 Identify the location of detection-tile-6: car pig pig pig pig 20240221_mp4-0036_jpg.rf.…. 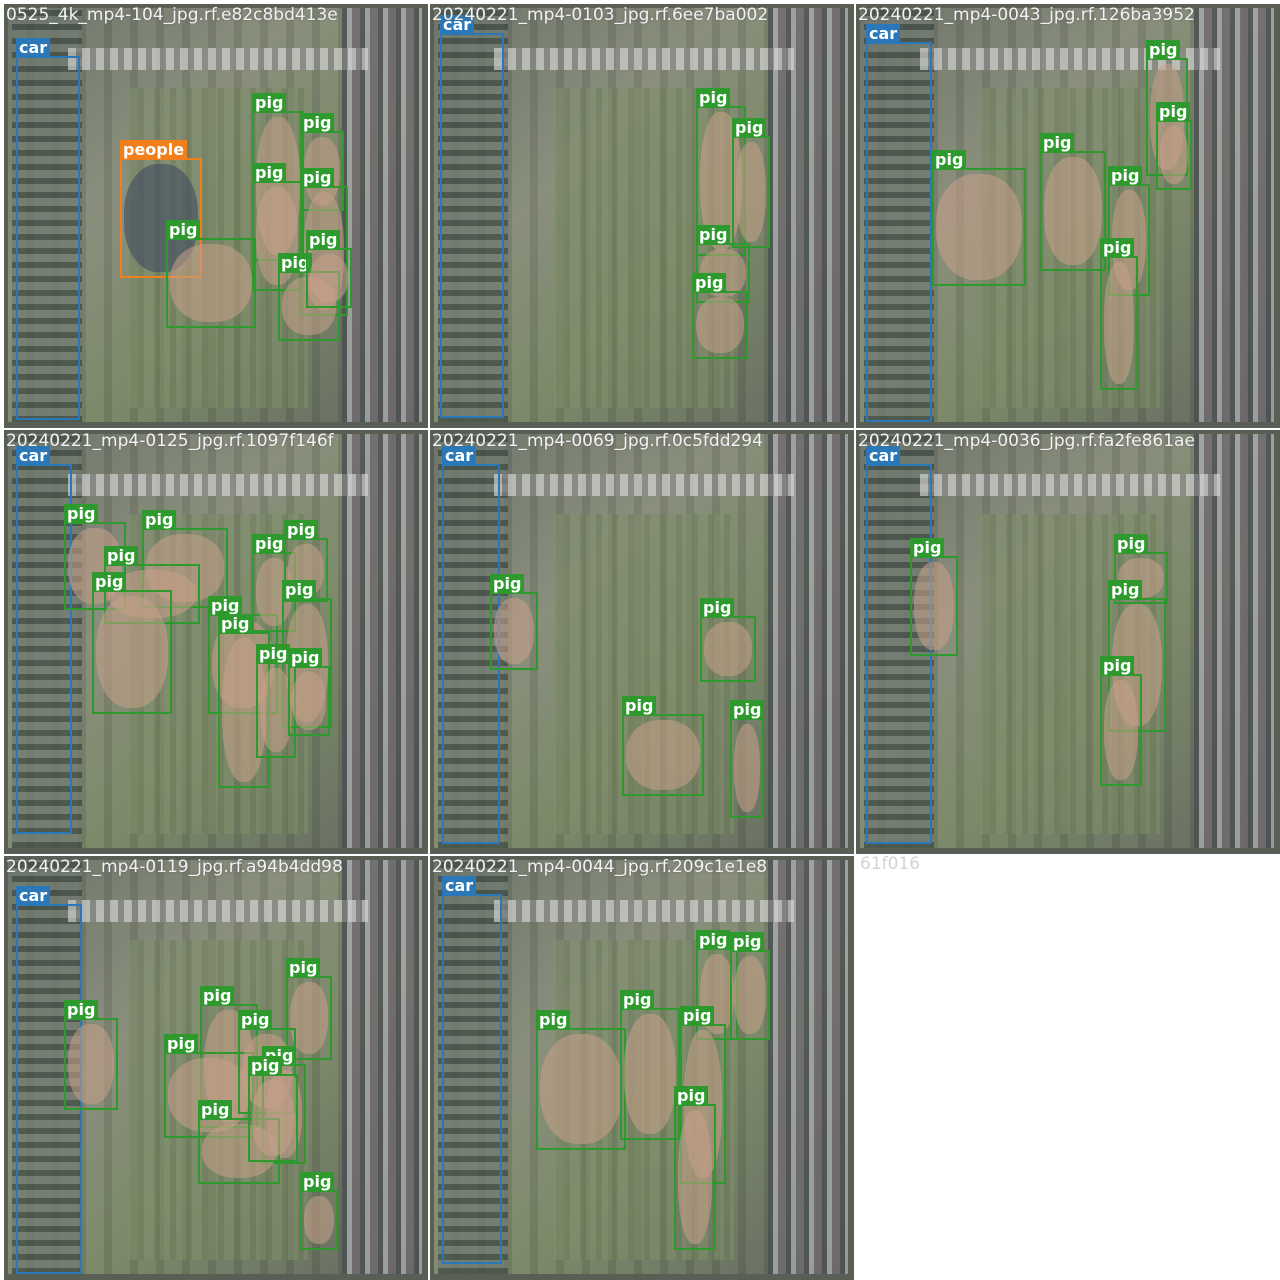
(1068, 642).